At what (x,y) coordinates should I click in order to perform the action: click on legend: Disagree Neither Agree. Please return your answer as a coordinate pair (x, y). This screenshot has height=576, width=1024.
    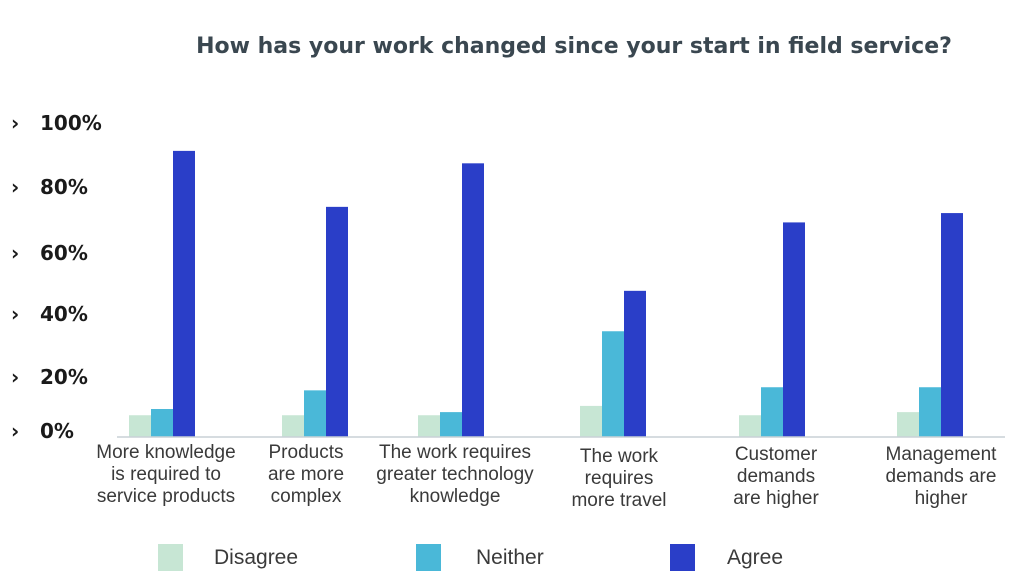
    Looking at the image, I should click on (470, 557).